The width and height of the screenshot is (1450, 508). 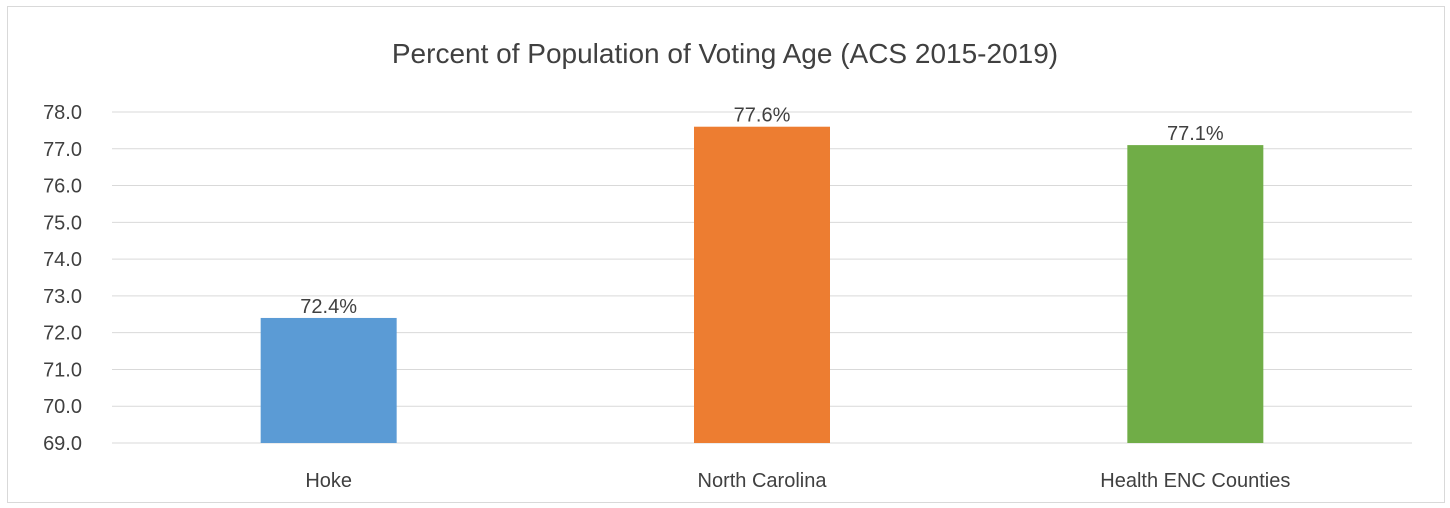 What do you see at coordinates (328, 307) in the screenshot?
I see `data-label: 72.4%` at bounding box center [328, 307].